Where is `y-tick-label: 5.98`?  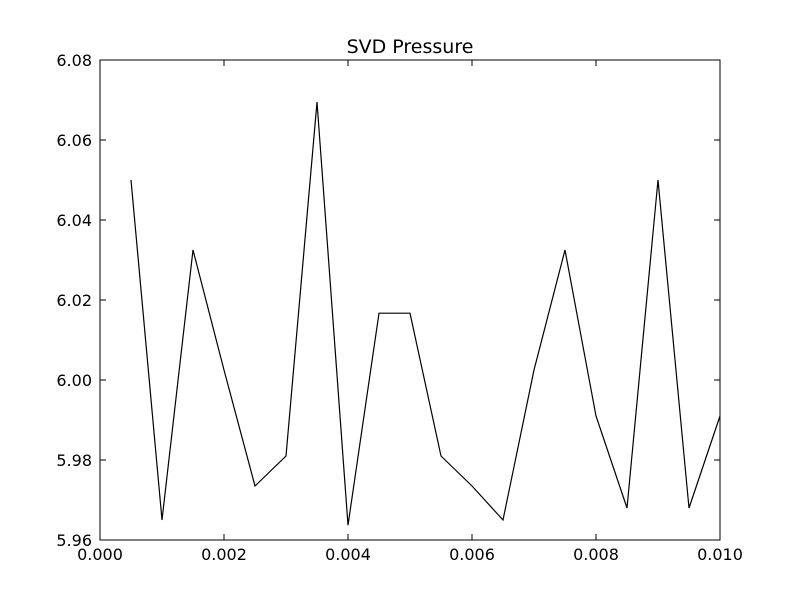 y-tick-label: 5.98 is located at coordinates (74, 460).